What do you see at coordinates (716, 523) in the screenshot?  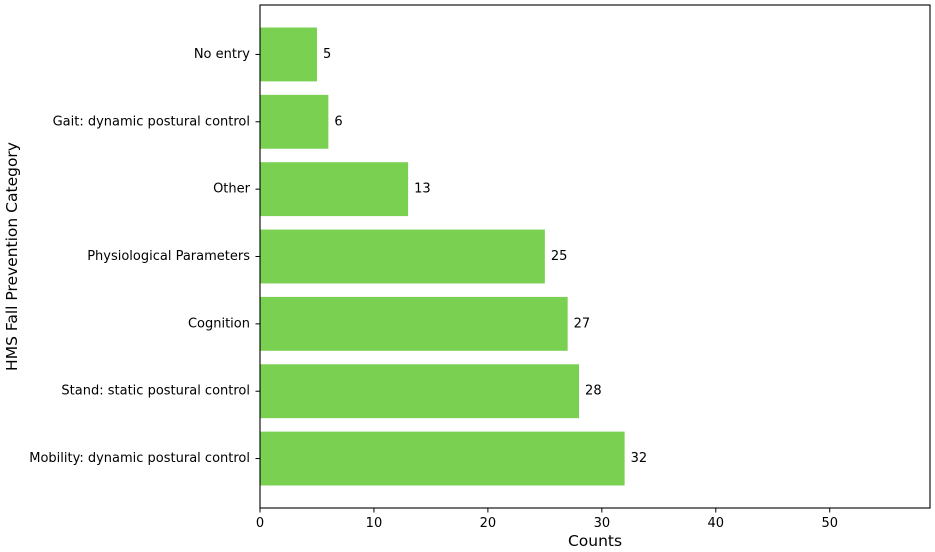 I see `x-tick-label-4: 40` at bounding box center [716, 523].